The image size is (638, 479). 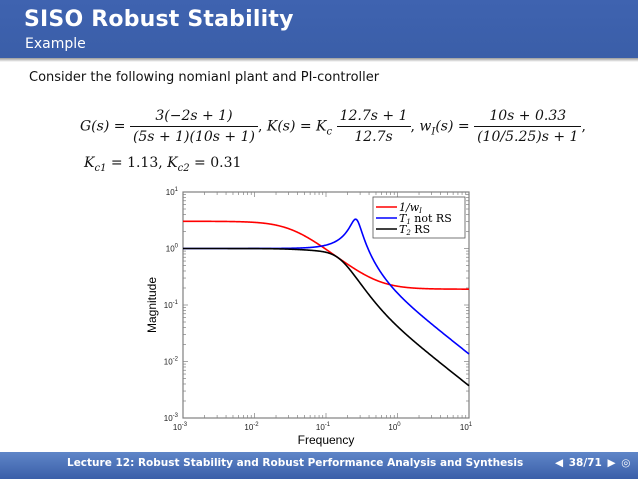 I want to click on y-tick-label: 10⁻³, so click(x=171, y=418).